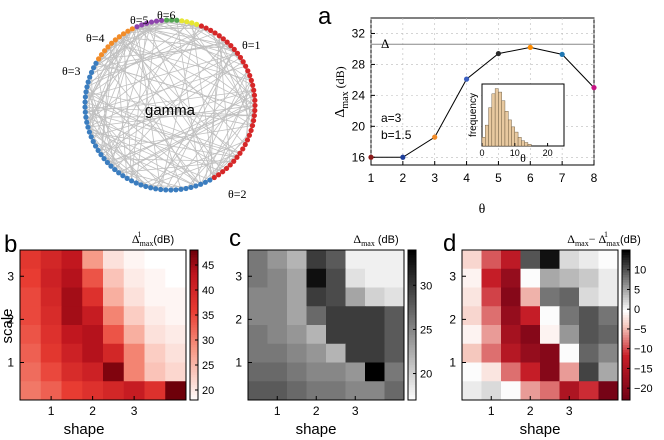 The height and width of the screenshot is (440, 664). I want to click on panel-a-point, so click(435, 137).